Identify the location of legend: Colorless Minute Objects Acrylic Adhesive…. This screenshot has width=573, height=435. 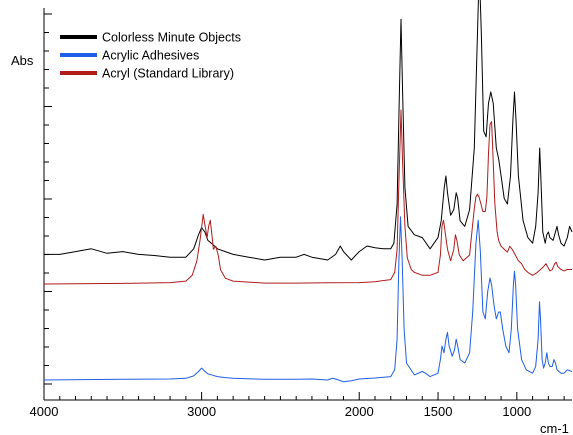
(150, 56).